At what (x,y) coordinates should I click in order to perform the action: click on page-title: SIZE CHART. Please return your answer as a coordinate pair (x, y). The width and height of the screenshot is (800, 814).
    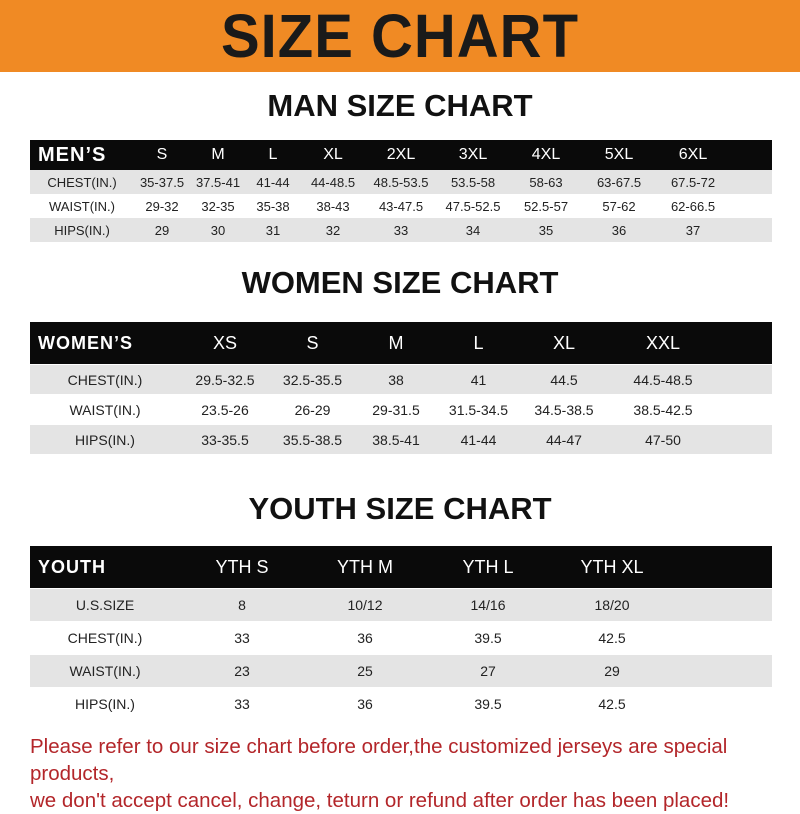
    Looking at the image, I should click on (400, 36).